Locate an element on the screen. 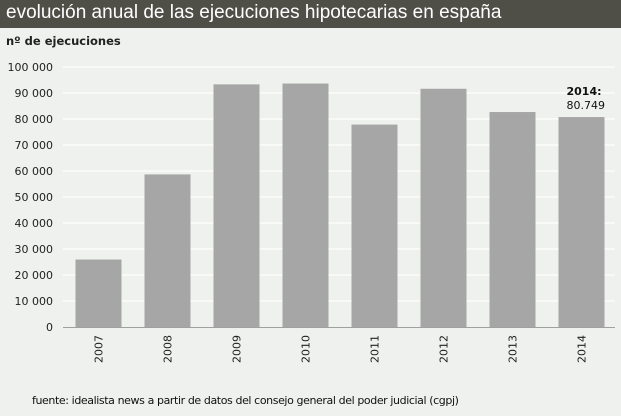 Image resolution: width=621 pixels, height=416 pixels. y-tick-label: 70 000 is located at coordinates (34, 145).